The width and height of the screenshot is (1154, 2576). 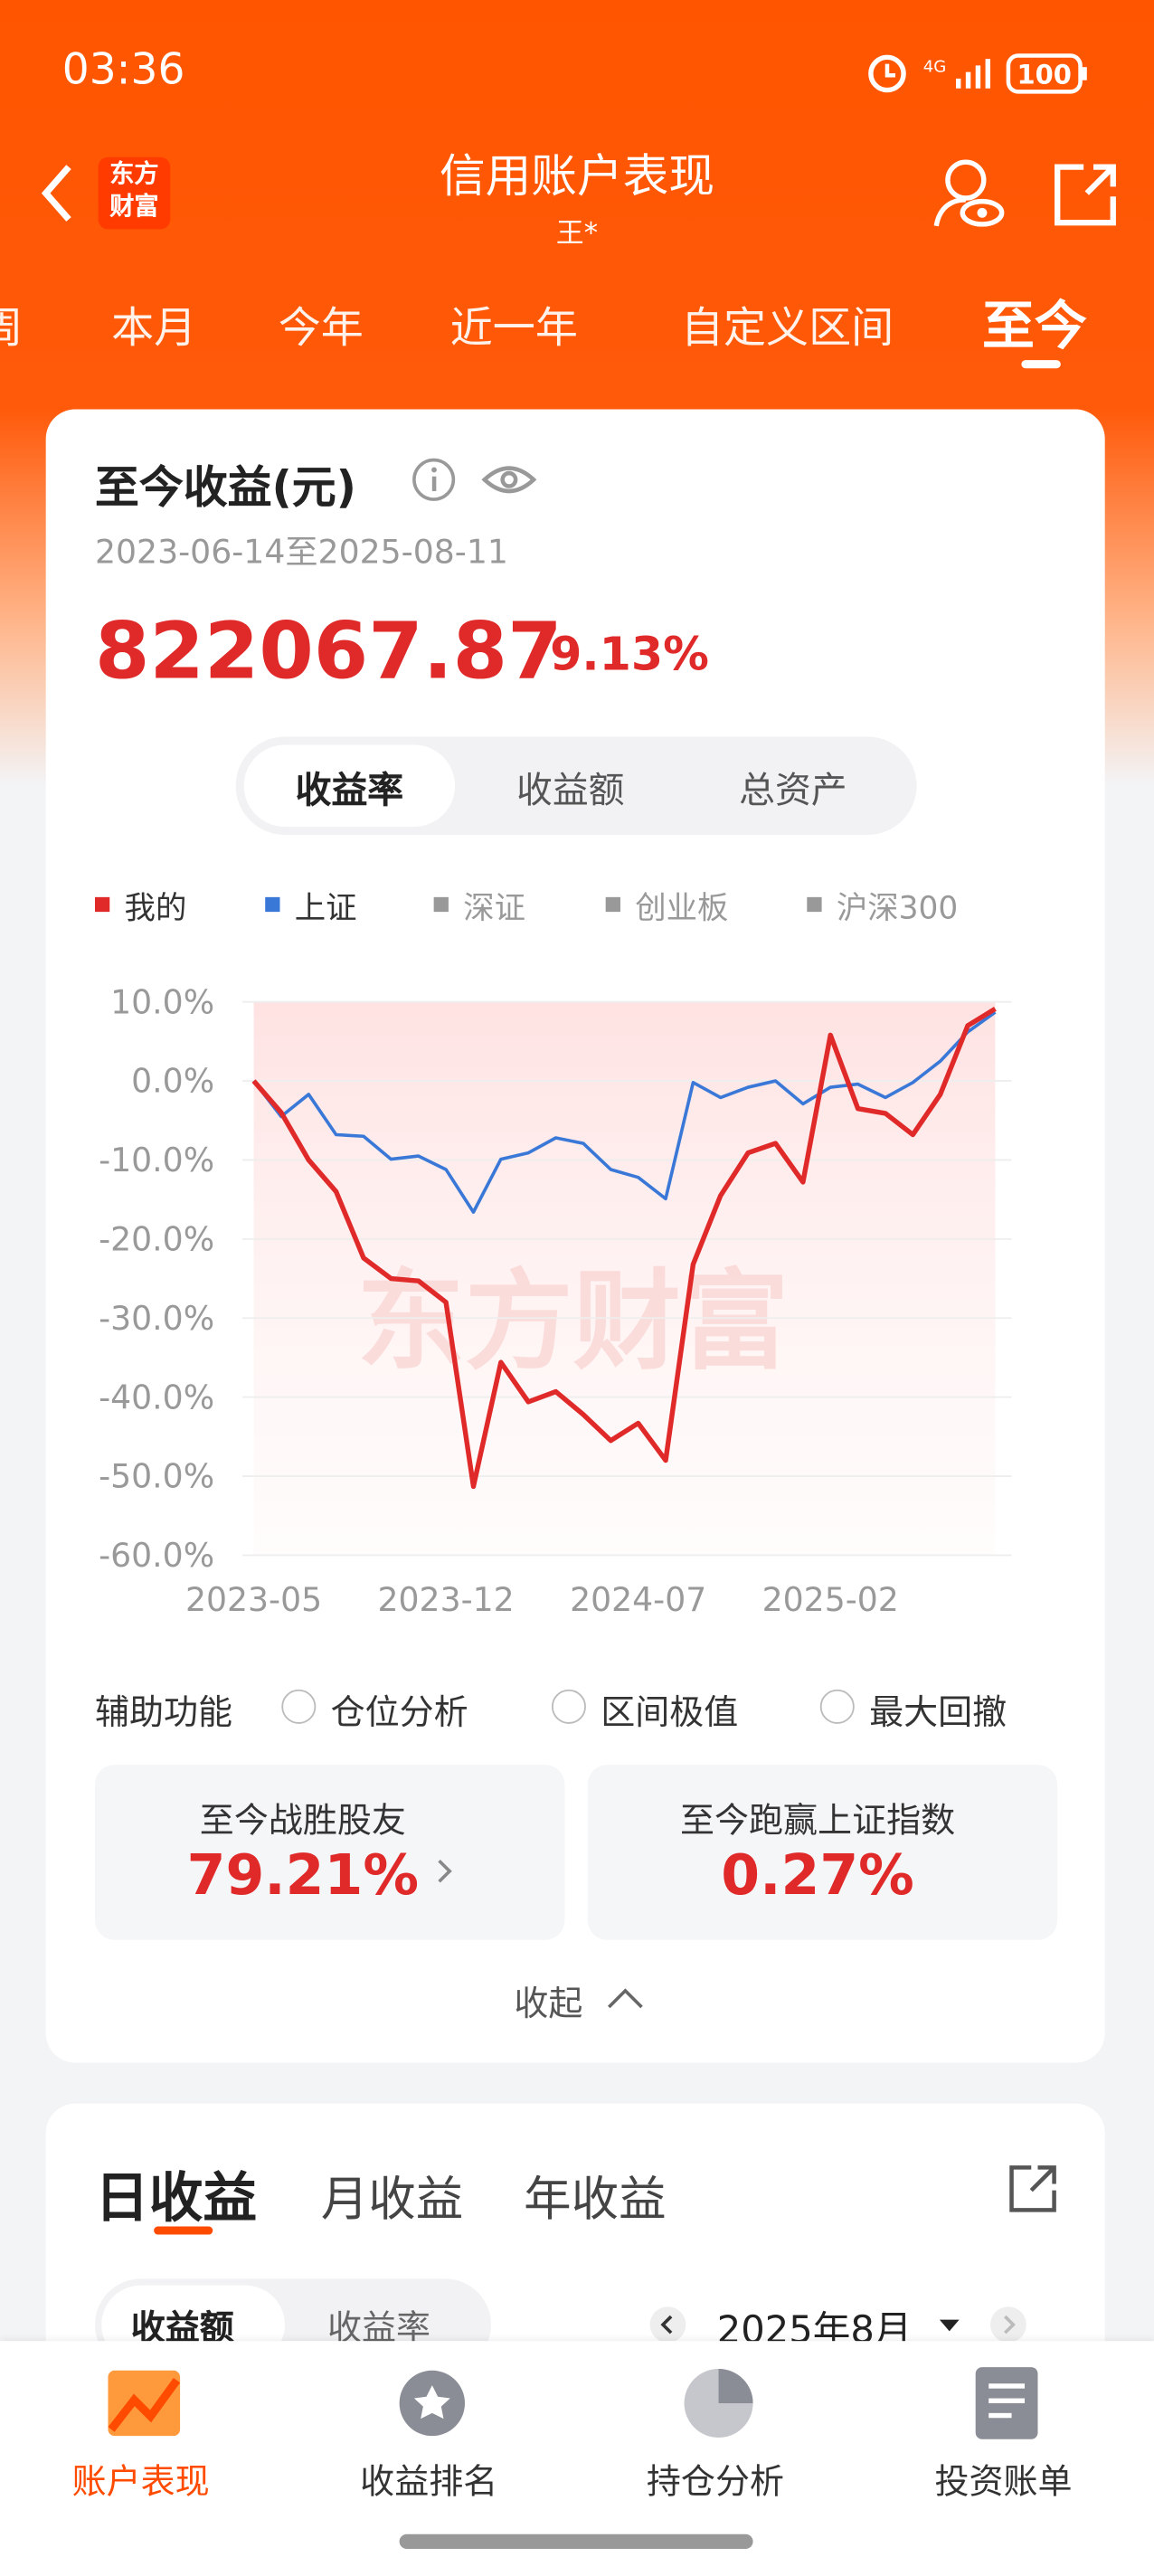 I want to click on info-icons, so click(x=474, y=481).